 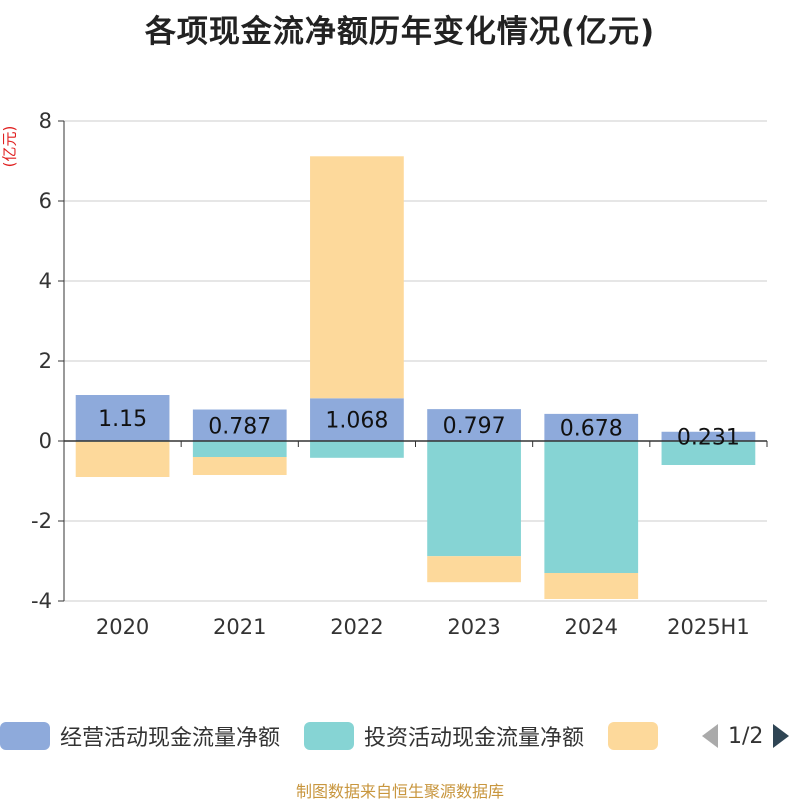 I want to click on y-tick-label: -2, so click(x=41, y=521).